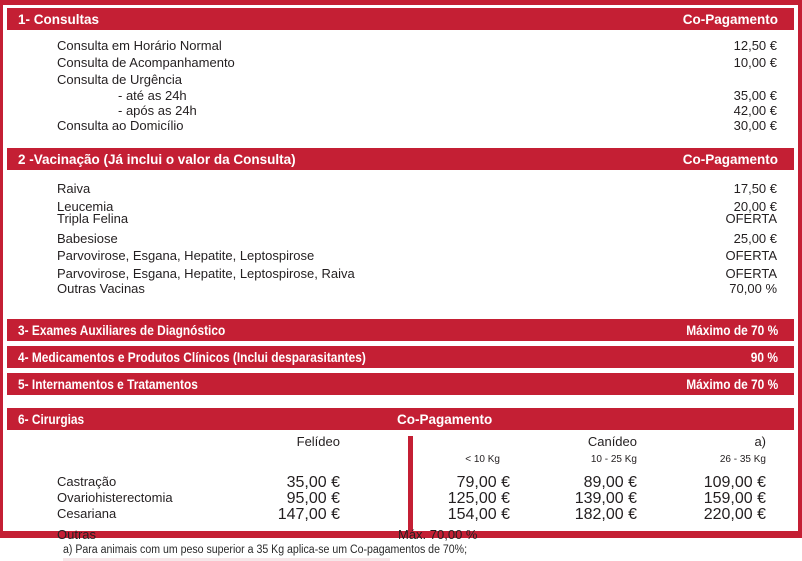 The height and width of the screenshot is (561, 802). What do you see at coordinates (417, 125) in the screenshot?
I see `price-row: Consulta ao Domicílio 30,00 €` at bounding box center [417, 125].